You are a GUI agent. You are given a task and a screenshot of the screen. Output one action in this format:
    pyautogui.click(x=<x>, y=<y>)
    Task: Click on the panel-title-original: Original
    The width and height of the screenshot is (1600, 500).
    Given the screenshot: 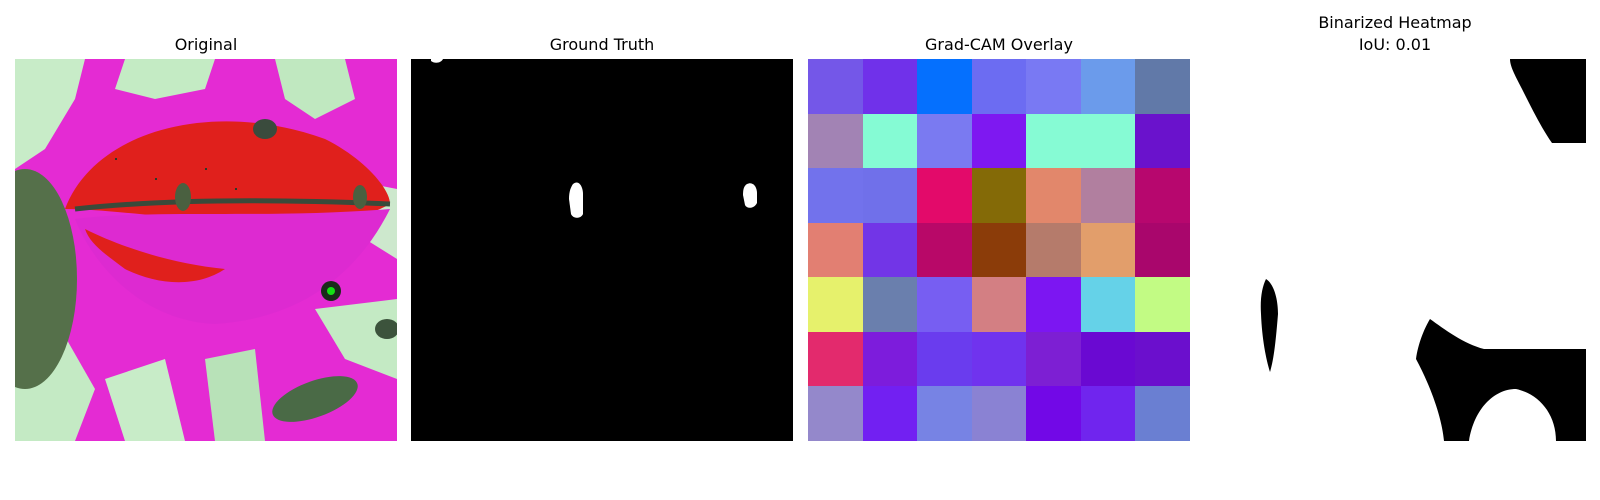 What is the action you would take?
    pyautogui.click(x=206, y=44)
    